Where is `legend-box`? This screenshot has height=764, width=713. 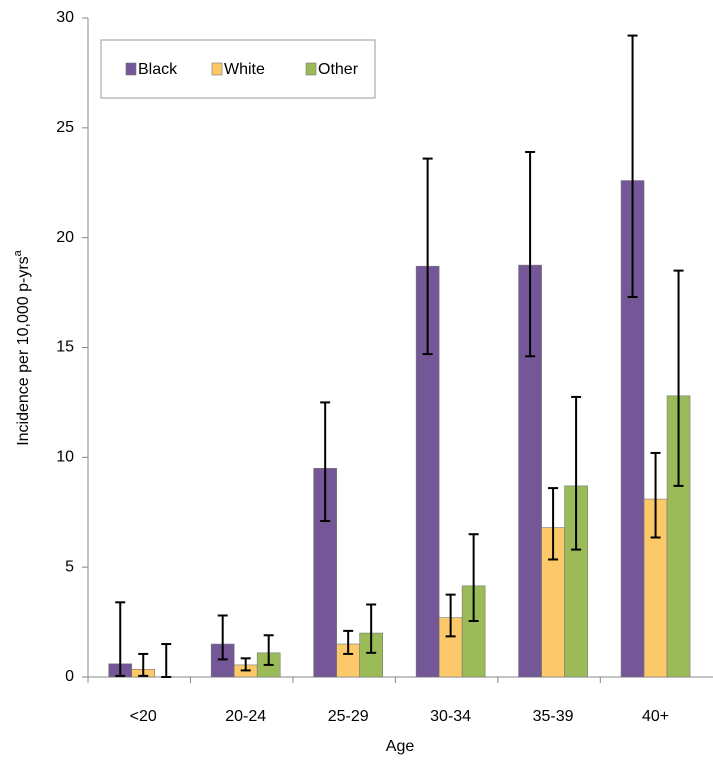
legend-box is located at coordinates (238, 69).